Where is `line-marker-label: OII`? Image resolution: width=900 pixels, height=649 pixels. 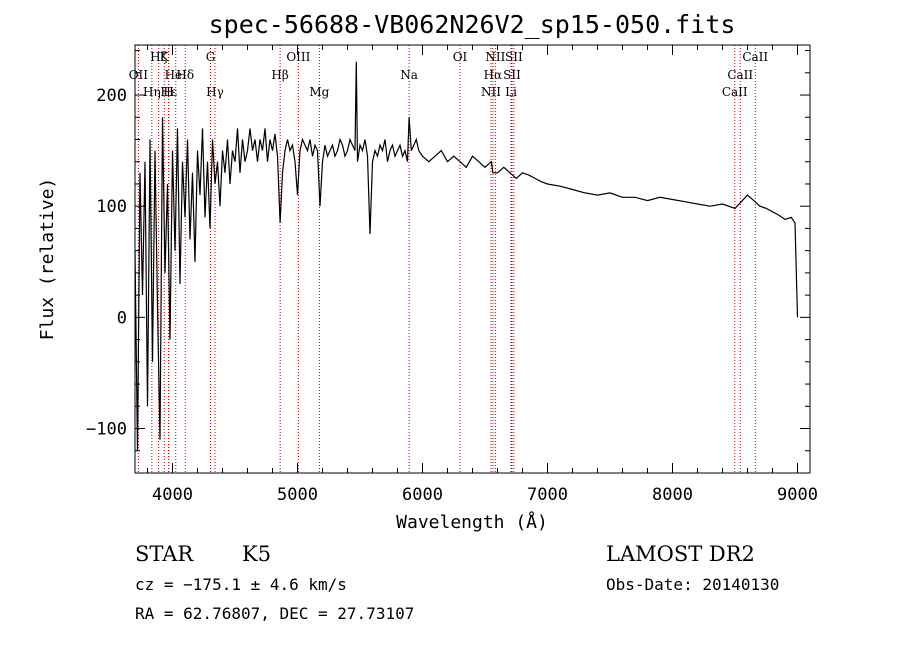 line-marker-label: OII is located at coordinates (139, 75).